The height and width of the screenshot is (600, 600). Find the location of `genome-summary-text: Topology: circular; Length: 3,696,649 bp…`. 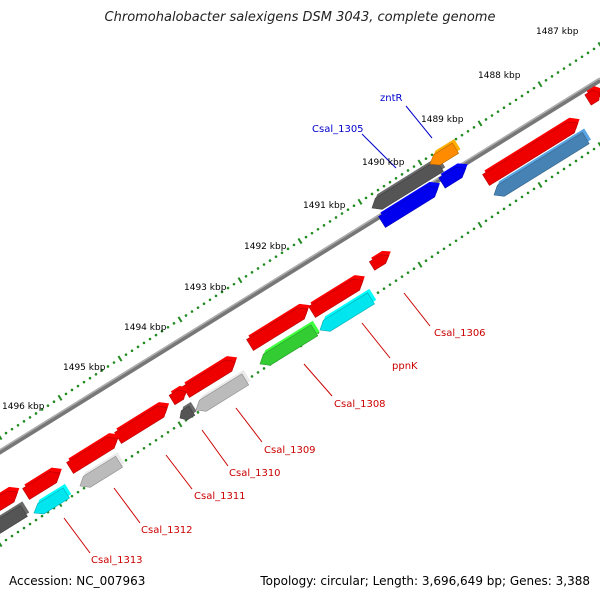

genome-summary-text: Topology: circular; Length: 3,696,649 bp… is located at coordinates (425, 581).